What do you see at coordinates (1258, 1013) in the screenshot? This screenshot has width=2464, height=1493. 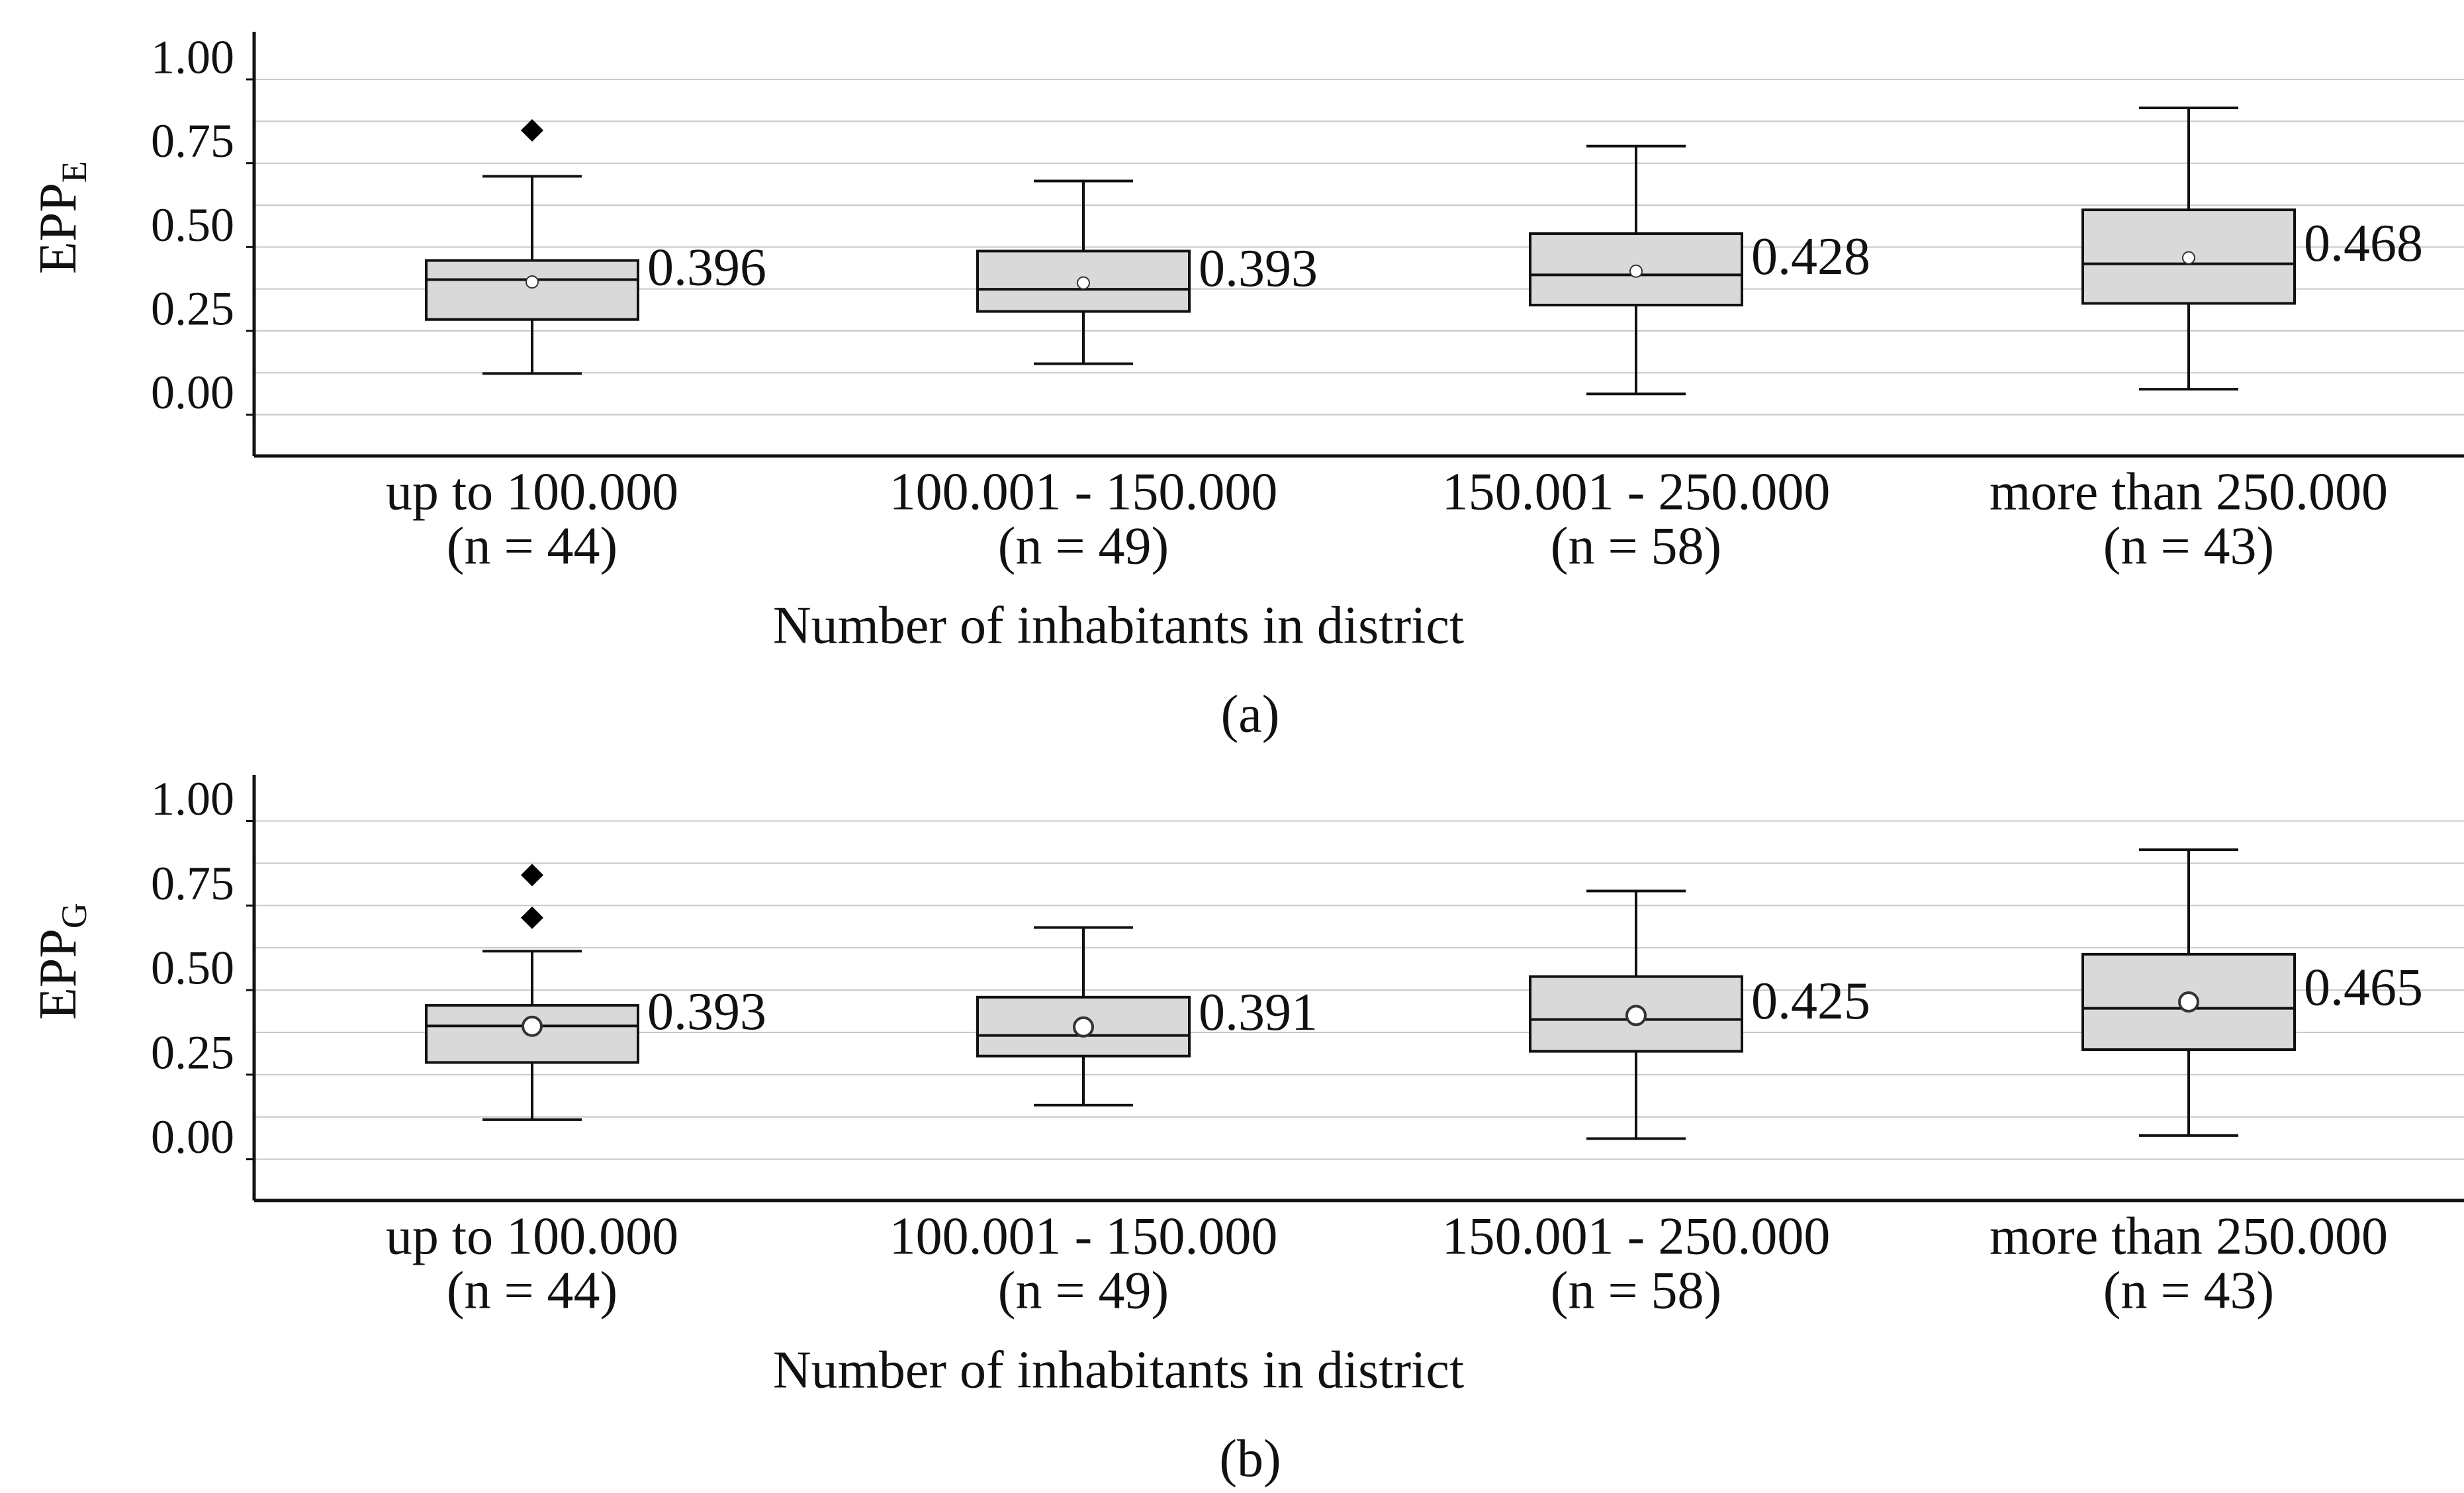 I see `mean-label: 0.391` at bounding box center [1258, 1013].